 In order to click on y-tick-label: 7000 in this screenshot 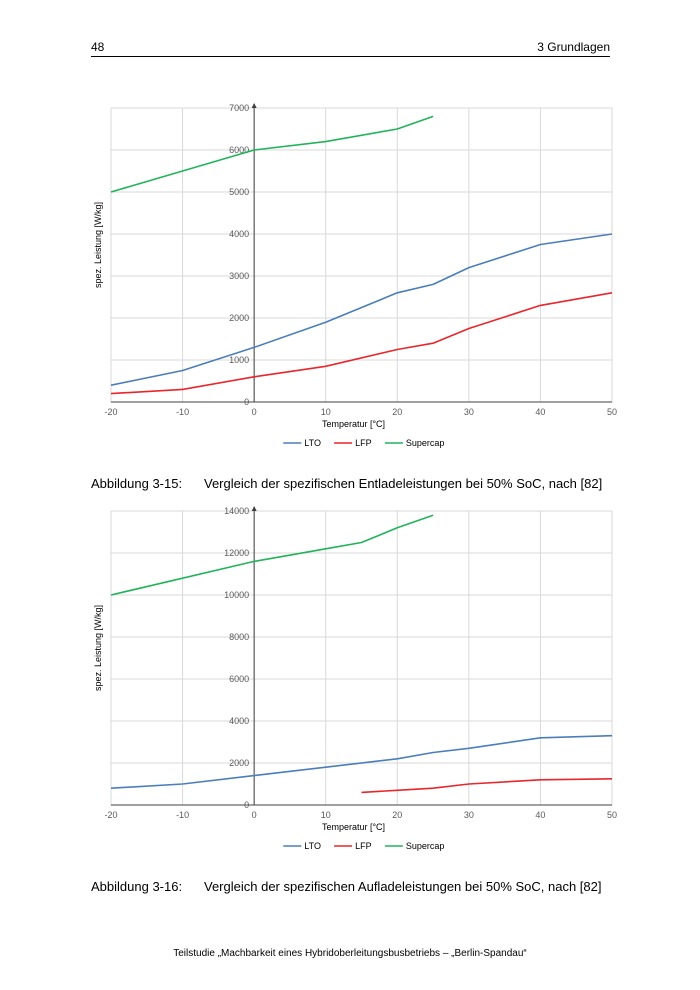, I will do `click(239, 108)`.